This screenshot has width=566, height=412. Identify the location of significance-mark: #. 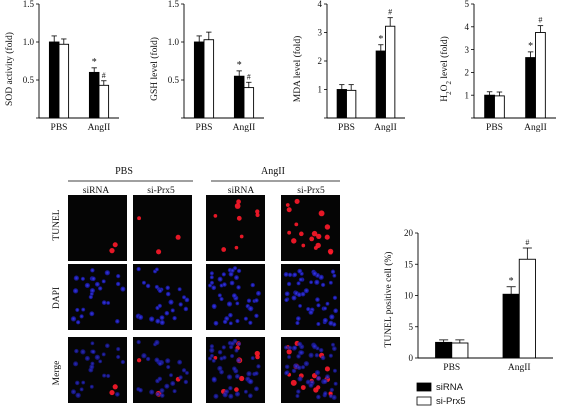
(249, 76).